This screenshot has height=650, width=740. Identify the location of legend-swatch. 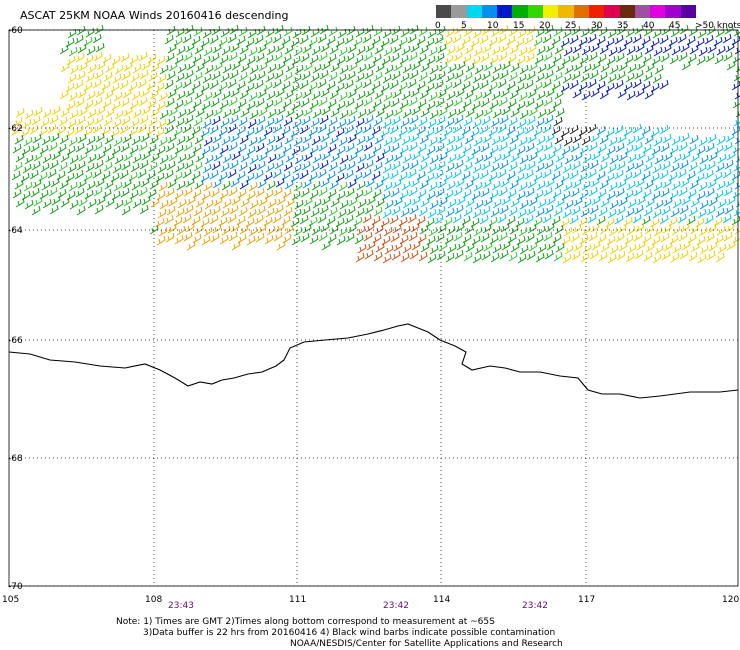
(688, 11).